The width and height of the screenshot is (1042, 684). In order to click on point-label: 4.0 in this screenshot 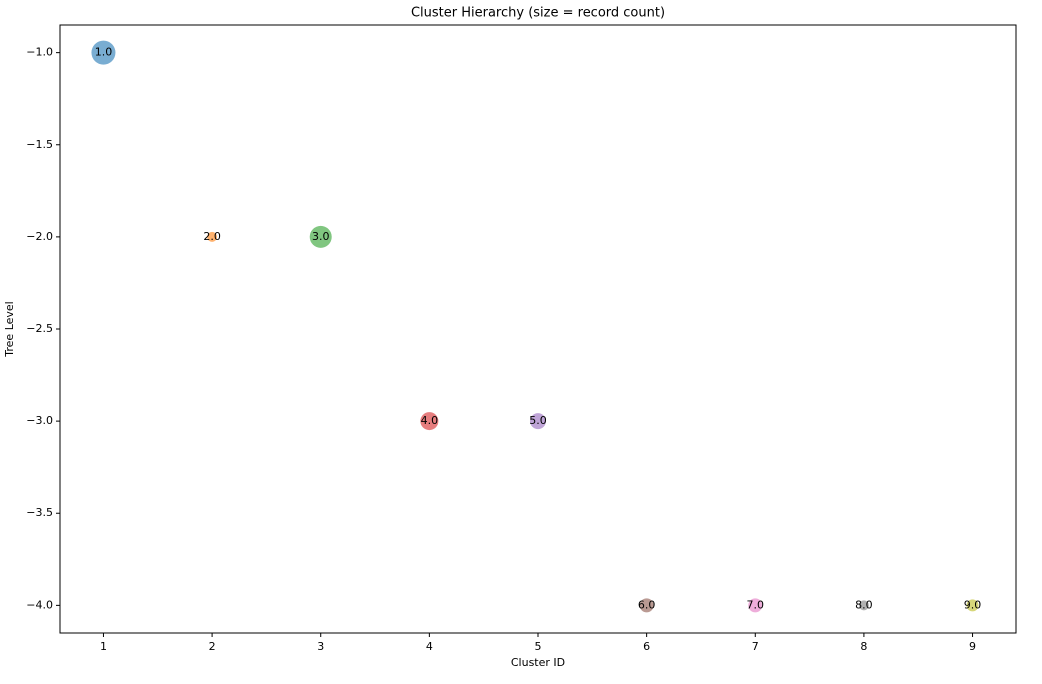, I will do `click(430, 420)`.